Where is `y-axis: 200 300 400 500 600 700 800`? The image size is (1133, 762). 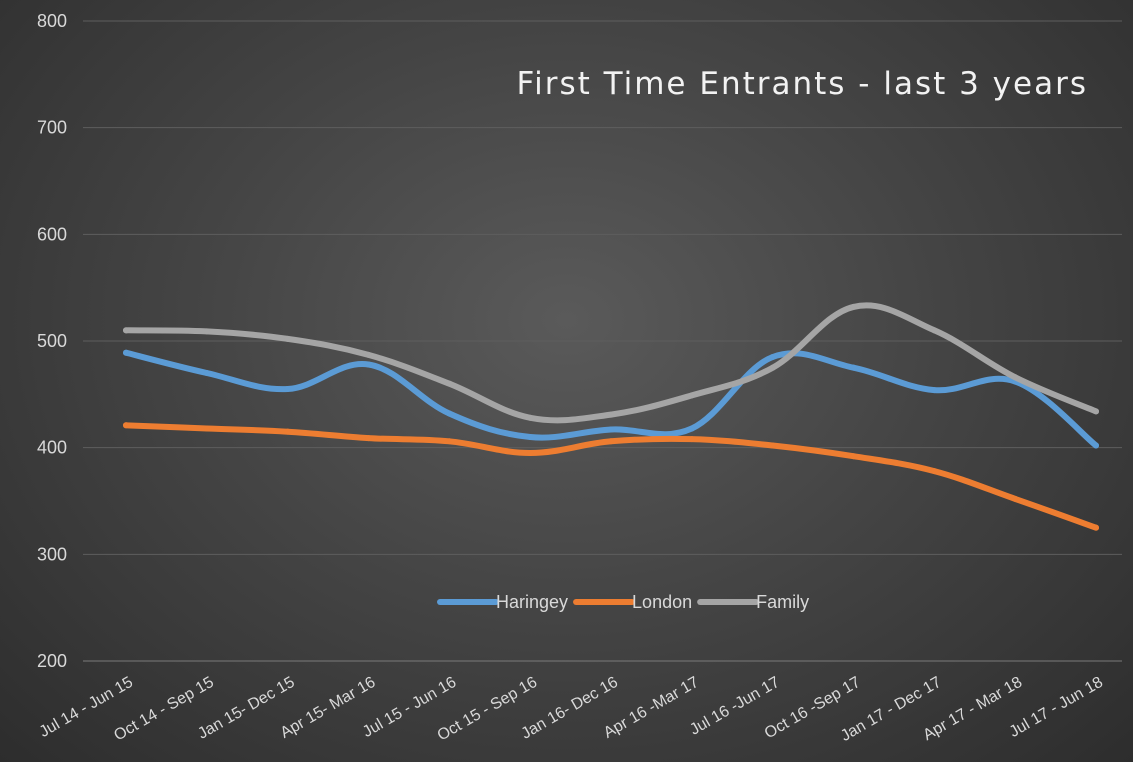
y-axis: 200 300 400 500 600 700 800 is located at coordinates (52, 341).